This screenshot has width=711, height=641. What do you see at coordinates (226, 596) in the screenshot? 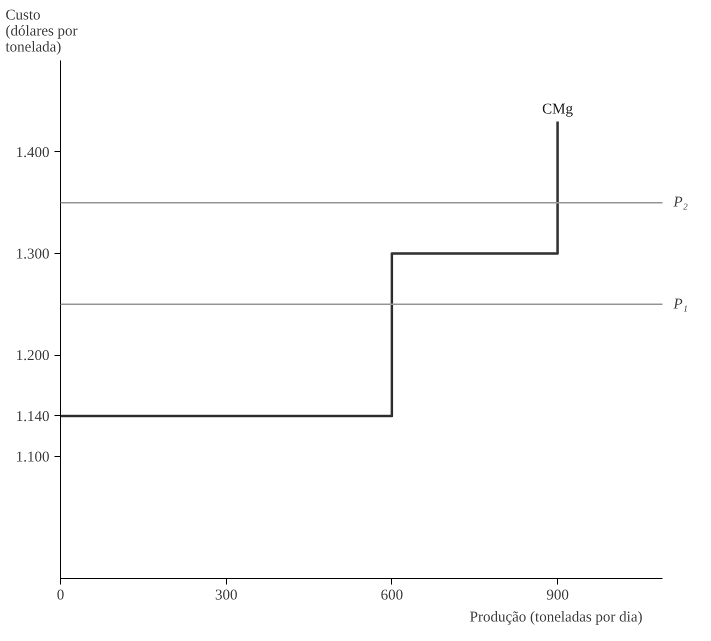
I see `x-tick-label: 300` at bounding box center [226, 596].